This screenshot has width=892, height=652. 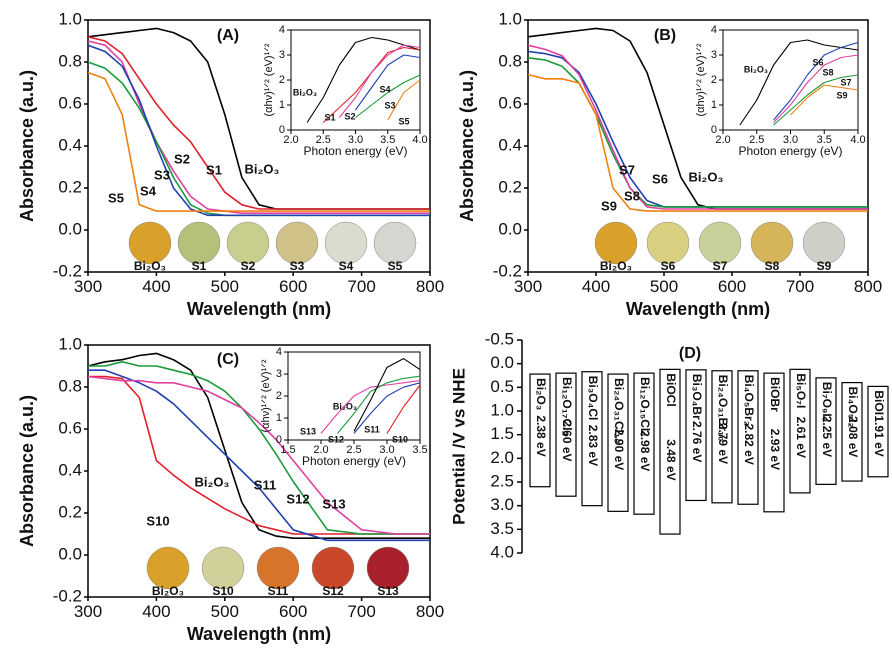 What do you see at coordinates (671, 459) in the screenshot?
I see `gap-label: 3.48 eV` at bounding box center [671, 459].